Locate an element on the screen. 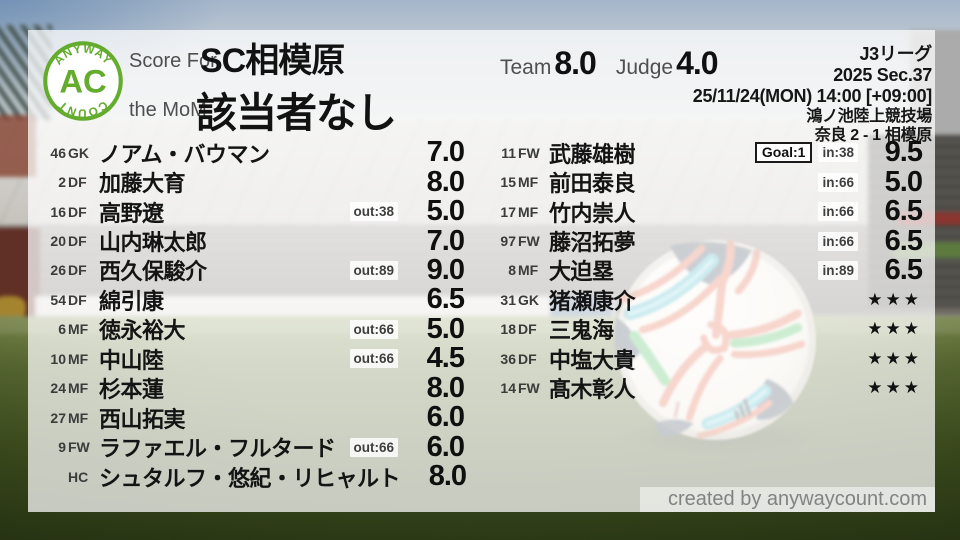  player-number: 11 is located at coordinates (508, 152).